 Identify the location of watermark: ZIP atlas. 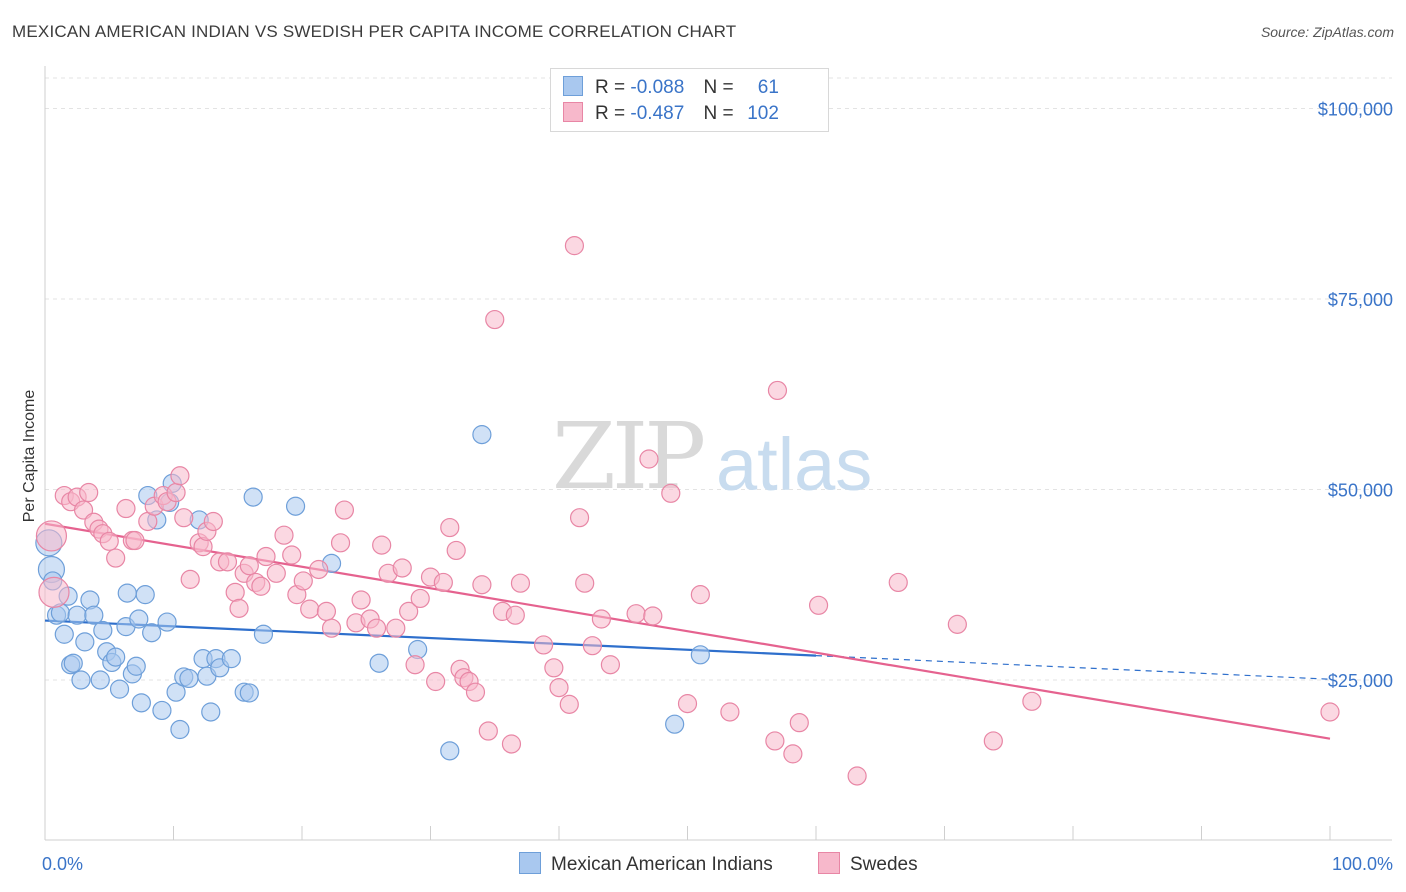
(712, 456).